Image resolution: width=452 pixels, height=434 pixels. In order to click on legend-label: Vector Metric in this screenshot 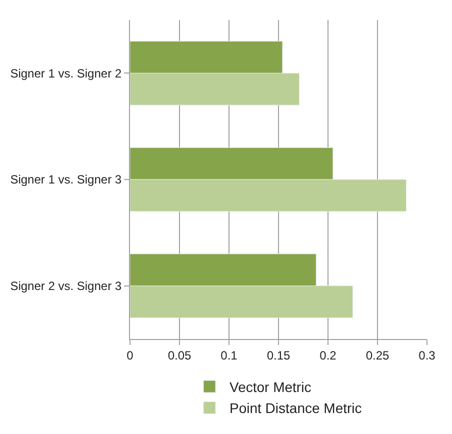, I will do `click(271, 386)`.